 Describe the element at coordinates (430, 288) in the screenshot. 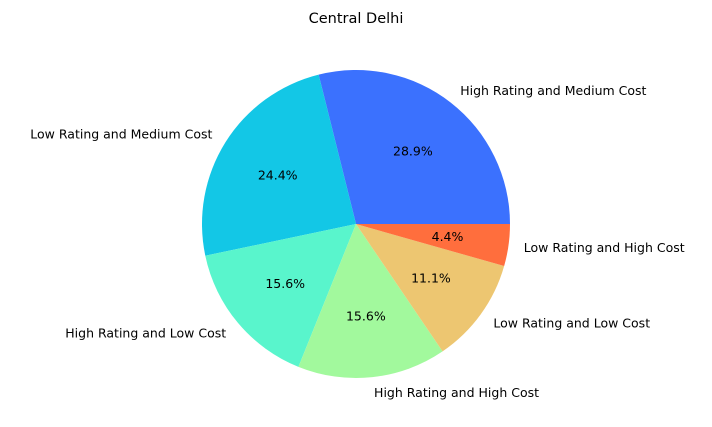

I see `pie-slice-low-rating-and-low-cost` at that location.